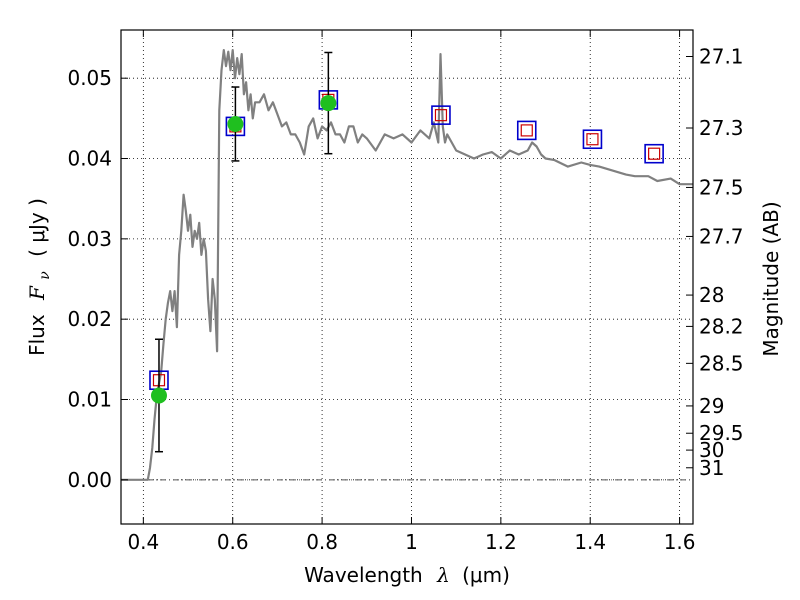 The image size is (800, 600). What do you see at coordinates (411, 542) in the screenshot?
I see `x-tick-label: 1` at bounding box center [411, 542].